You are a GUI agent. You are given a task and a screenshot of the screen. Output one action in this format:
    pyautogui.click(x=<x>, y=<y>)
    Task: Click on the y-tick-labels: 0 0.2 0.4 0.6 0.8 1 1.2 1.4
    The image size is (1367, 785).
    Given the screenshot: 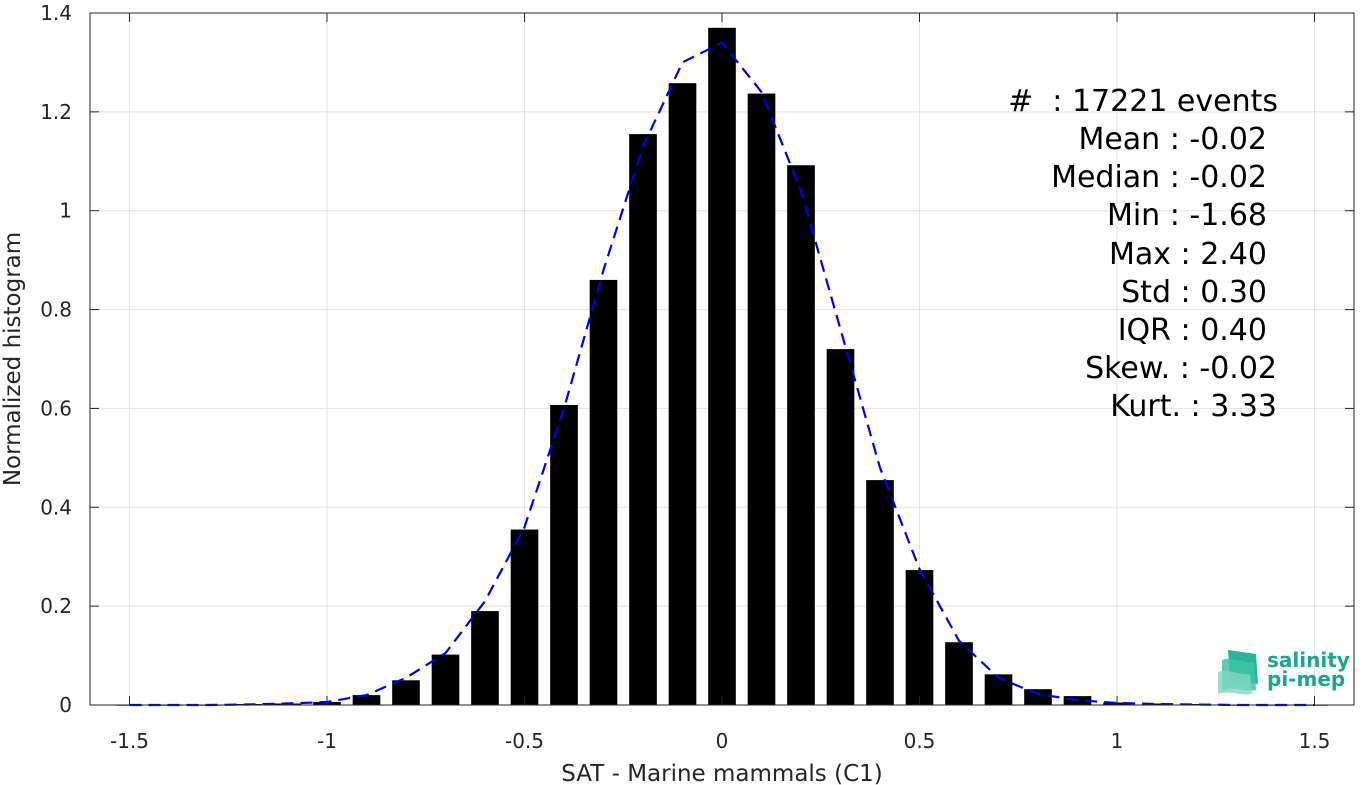 What is the action you would take?
    pyautogui.click(x=56, y=359)
    